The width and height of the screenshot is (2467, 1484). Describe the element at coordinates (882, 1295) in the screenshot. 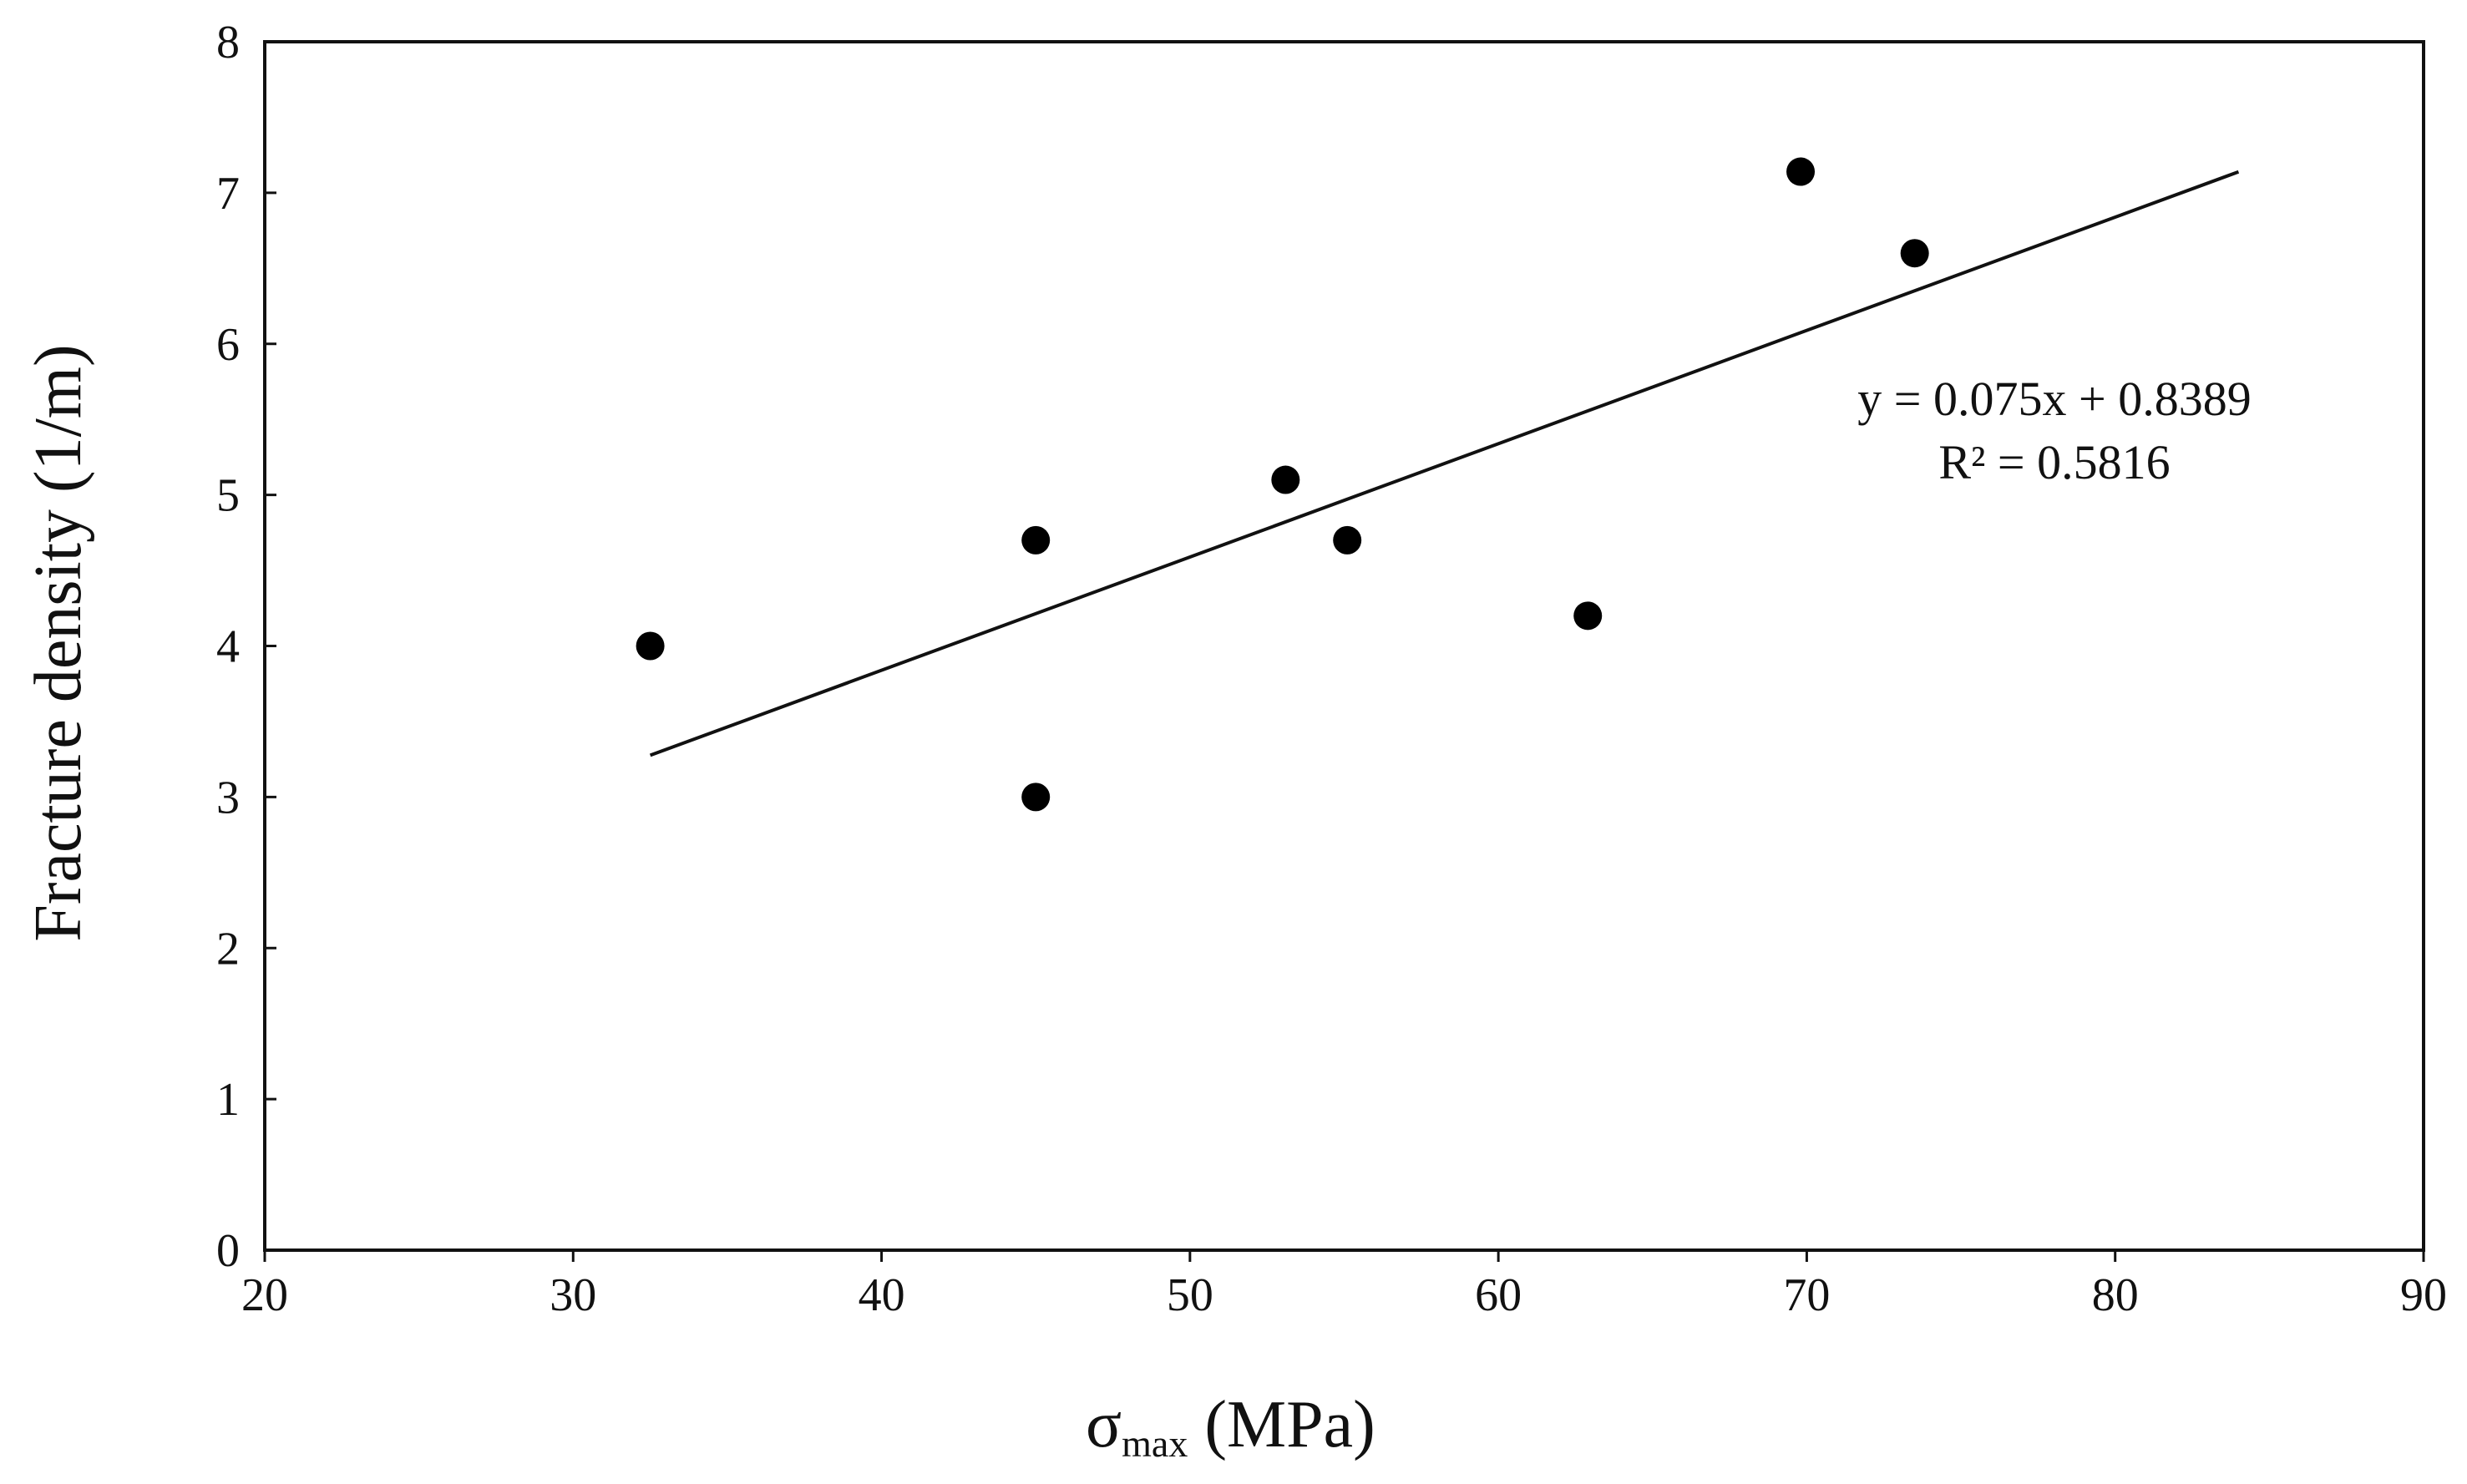

I see `x-tick-label: 40` at that location.